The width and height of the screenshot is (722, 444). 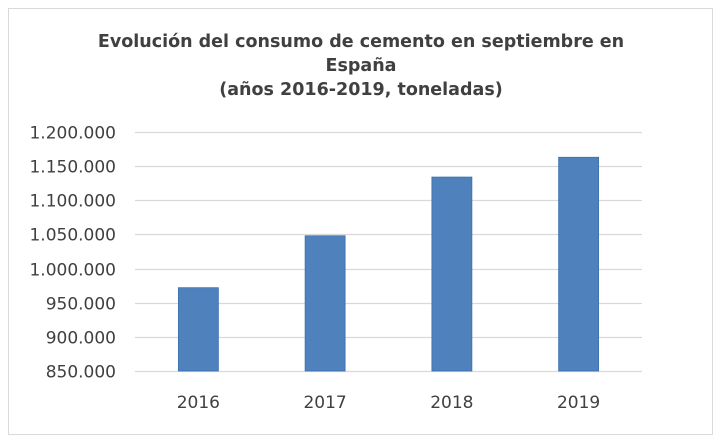 What do you see at coordinates (81, 339) in the screenshot?
I see `y-tick-label: 900.000` at bounding box center [81, 339].